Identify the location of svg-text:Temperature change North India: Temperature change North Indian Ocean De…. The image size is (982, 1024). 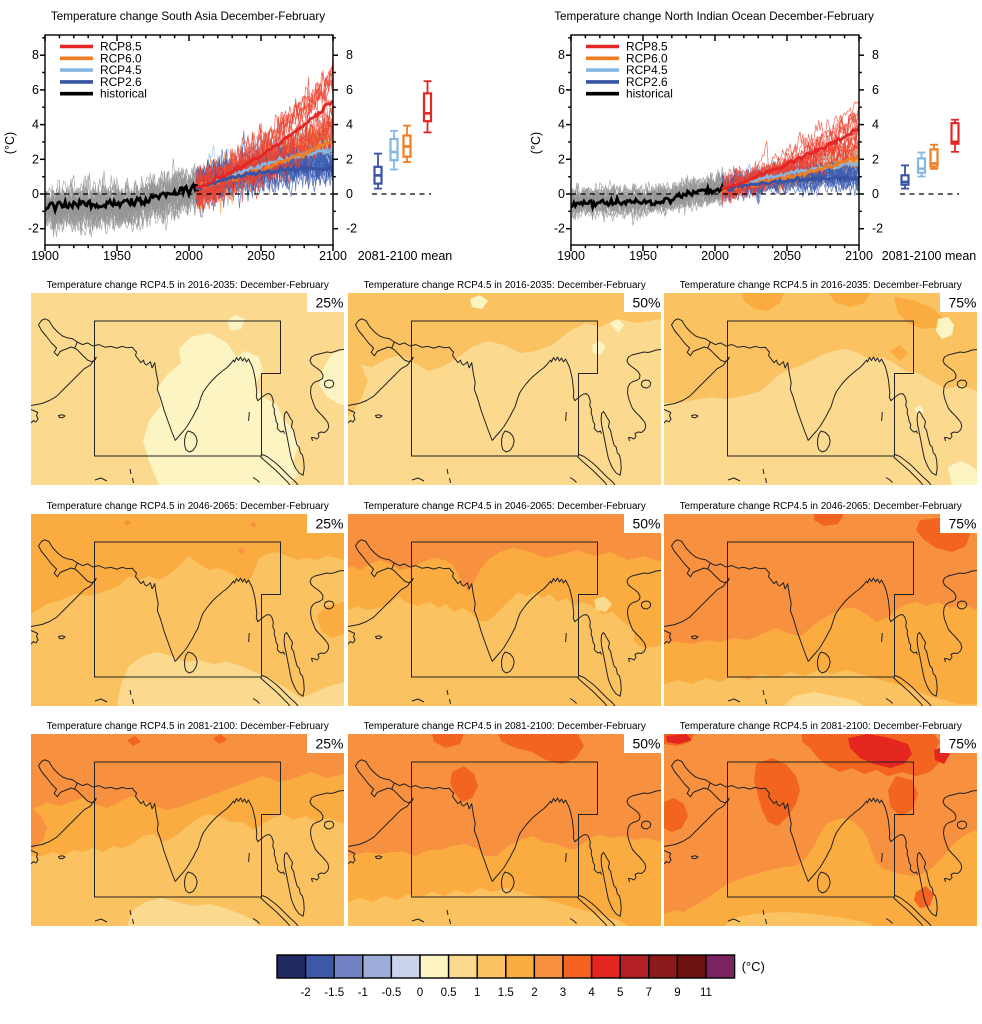
(714, 16).